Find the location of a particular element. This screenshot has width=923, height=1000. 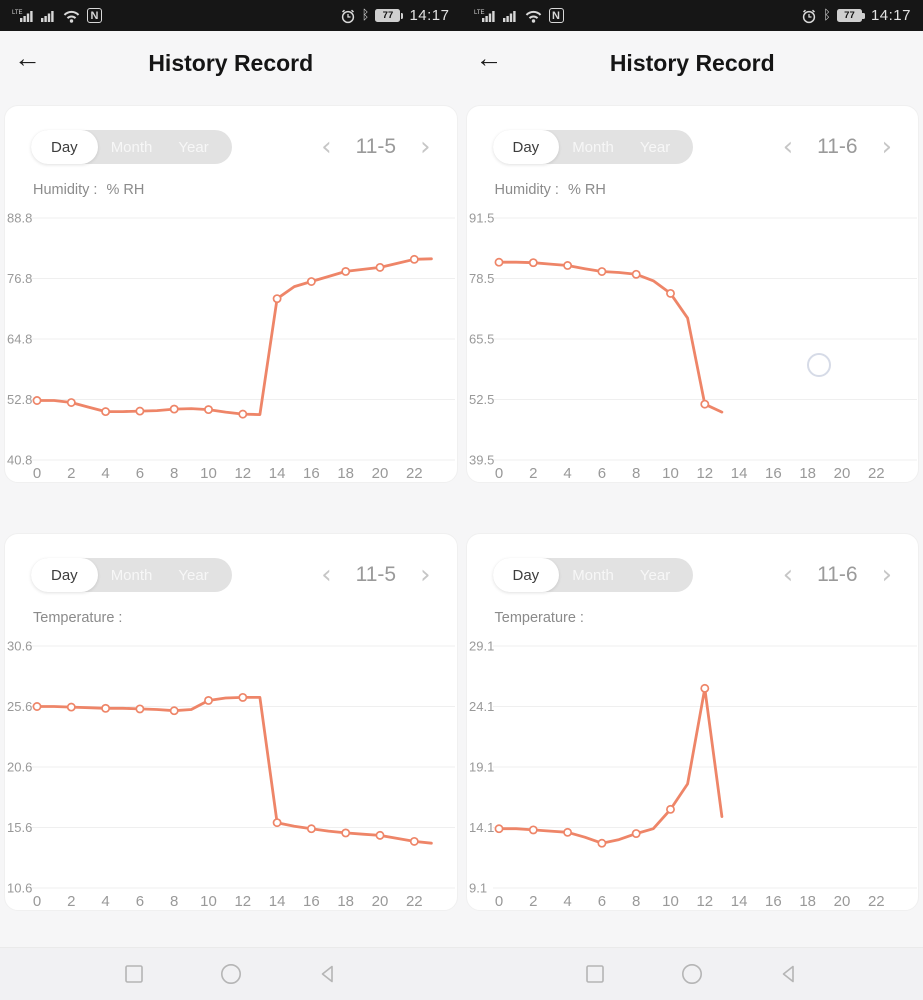

alarm-clock-icon is located at coordinates (347, 16).